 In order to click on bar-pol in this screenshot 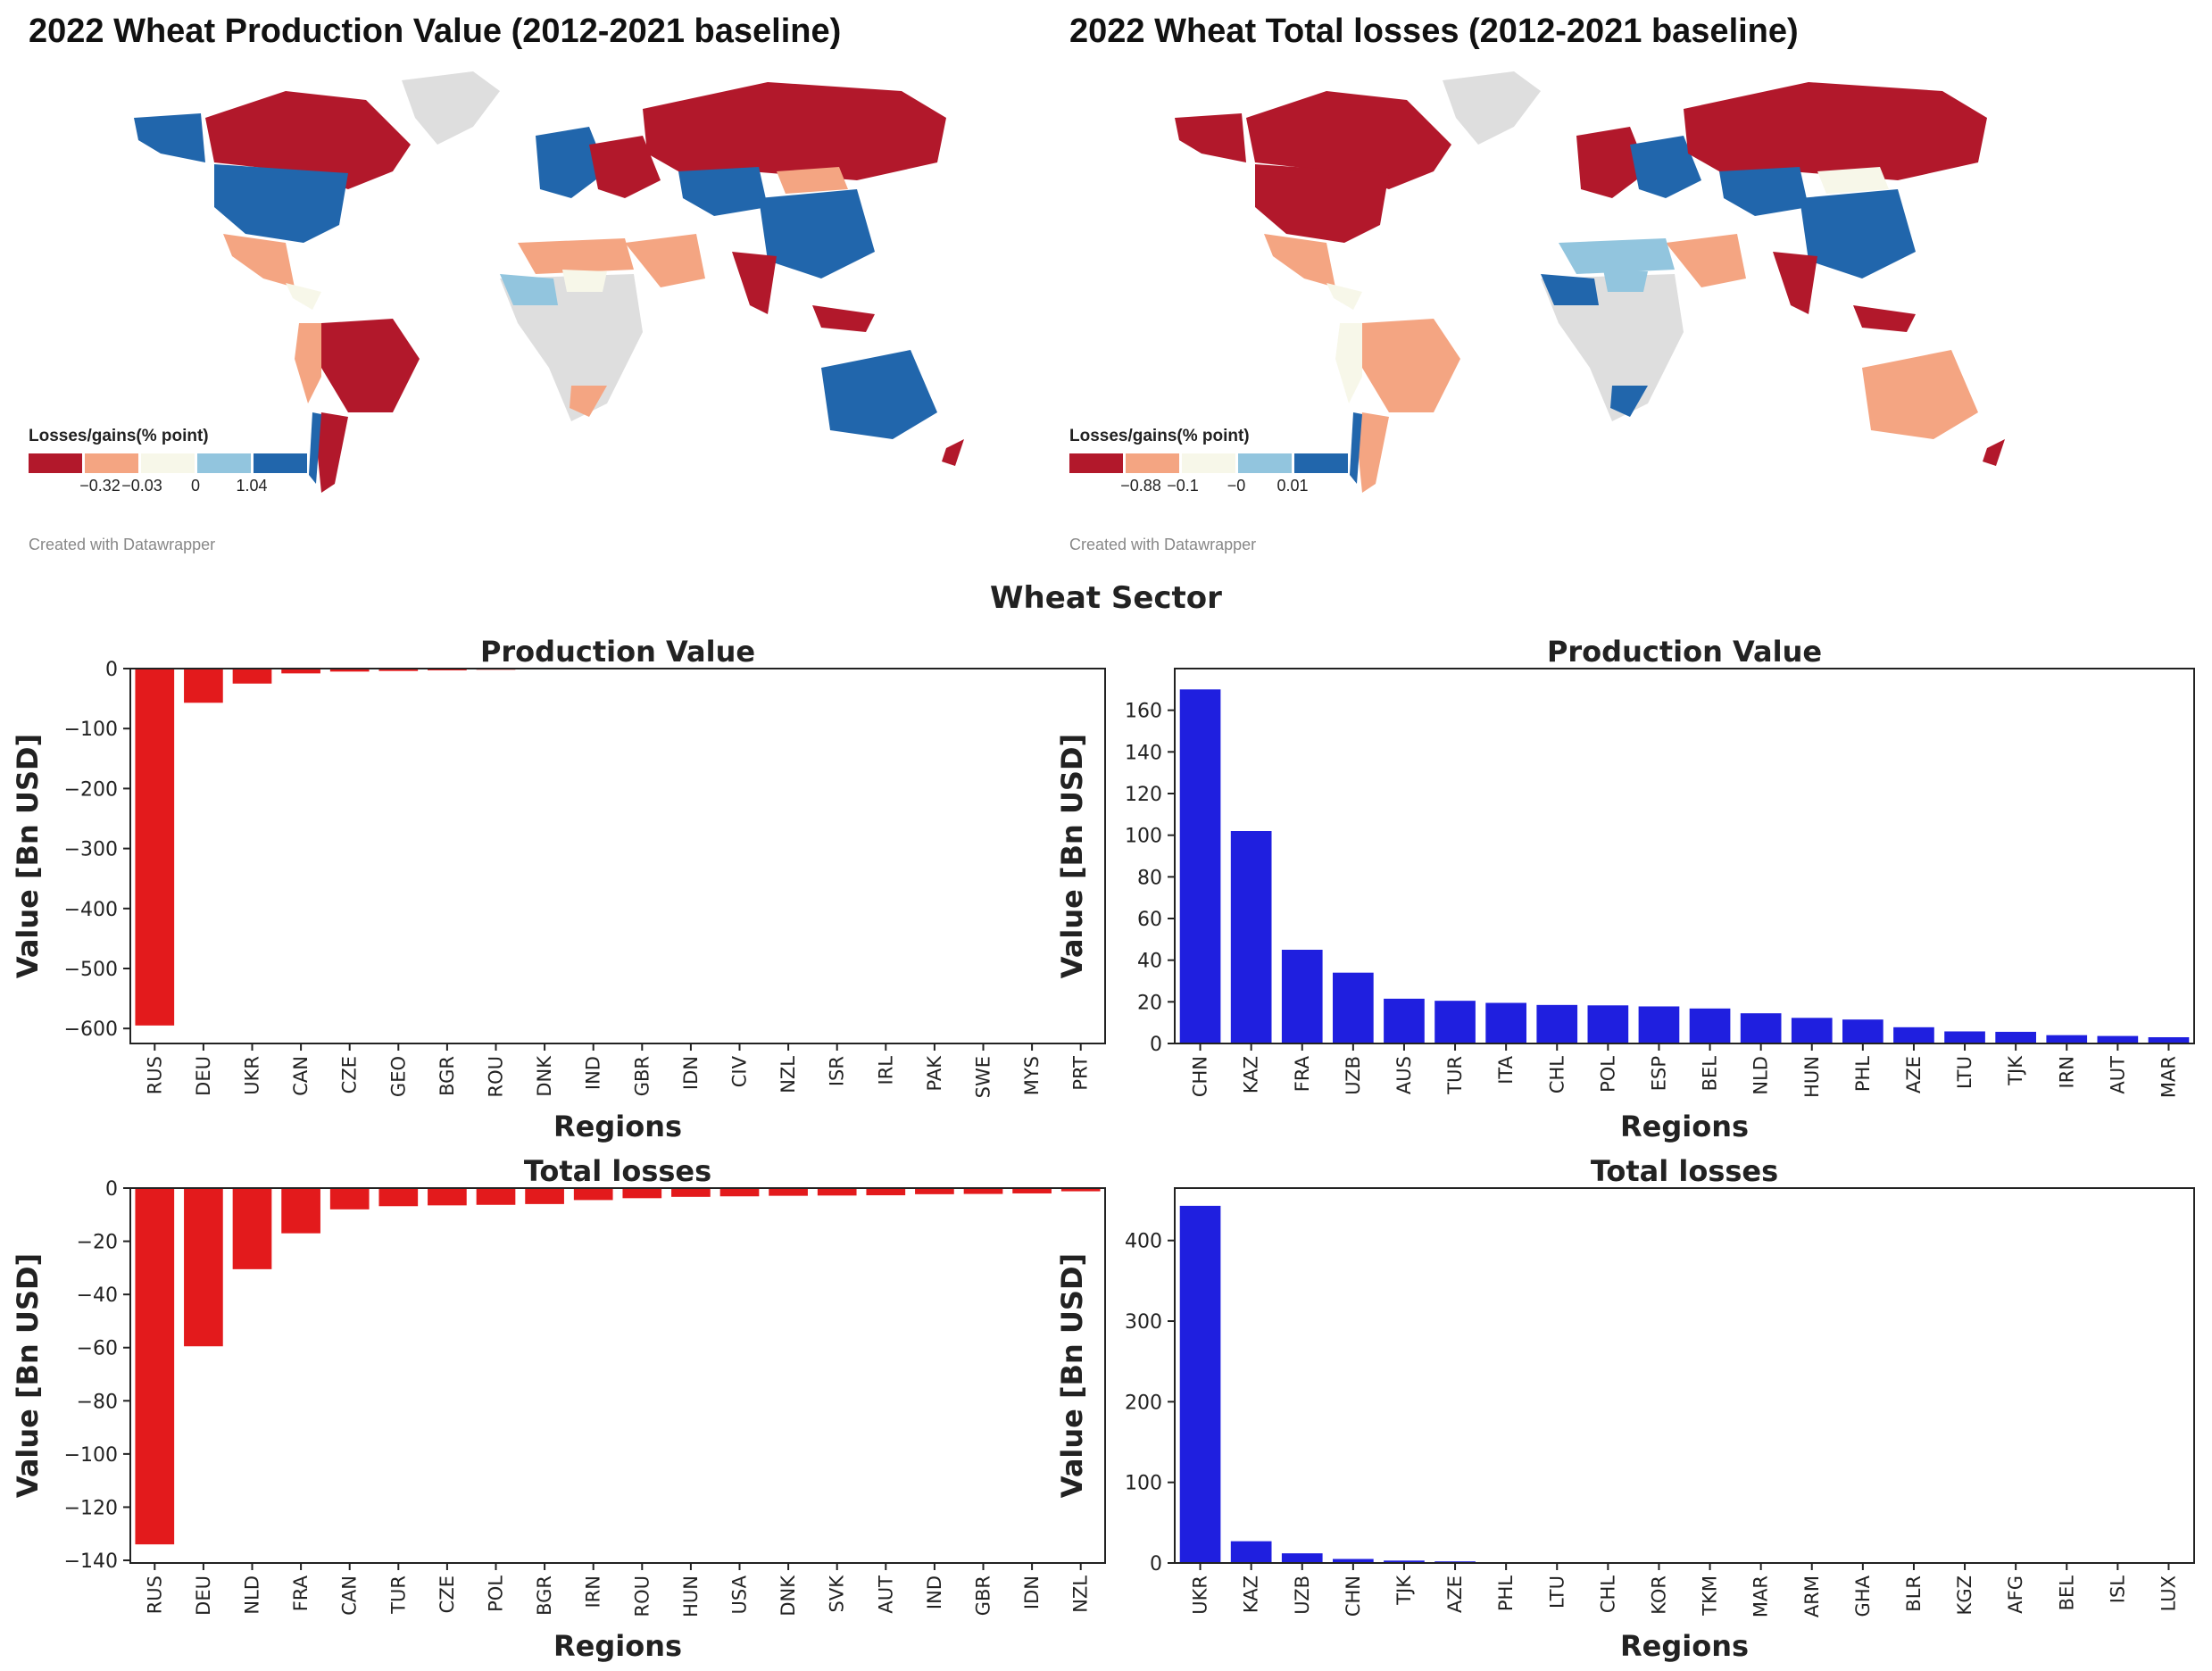, I will do `click(1608, 1024)`.